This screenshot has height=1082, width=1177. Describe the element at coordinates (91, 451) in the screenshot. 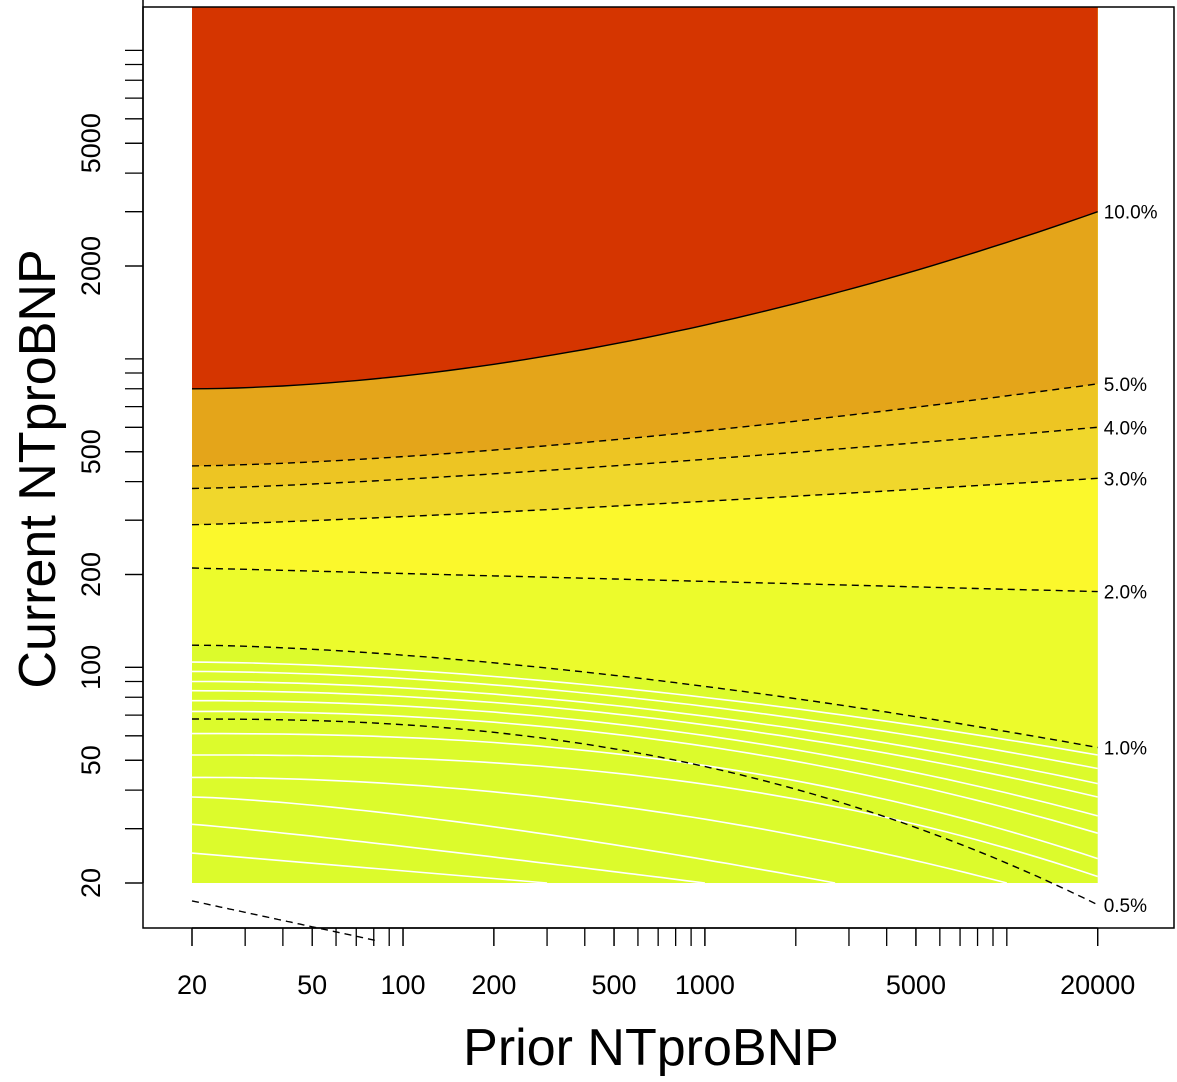

I see `y-tick-label: 500` at that location.